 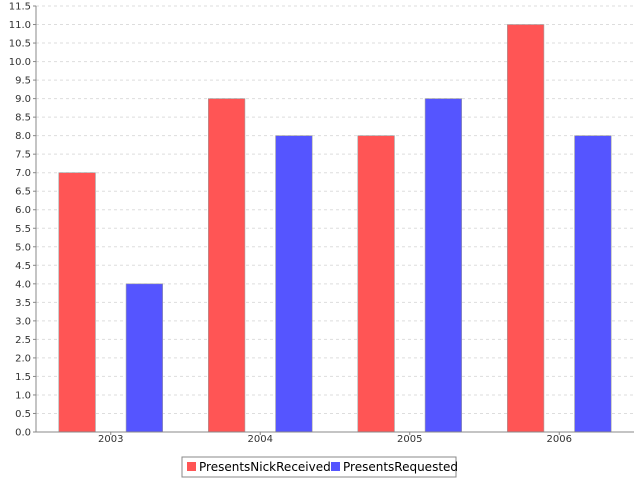 What do you see at coordinates (23, 266) in the screenshot?
I see `y-tick-label: 4.5` at bounding box center [23, 266].